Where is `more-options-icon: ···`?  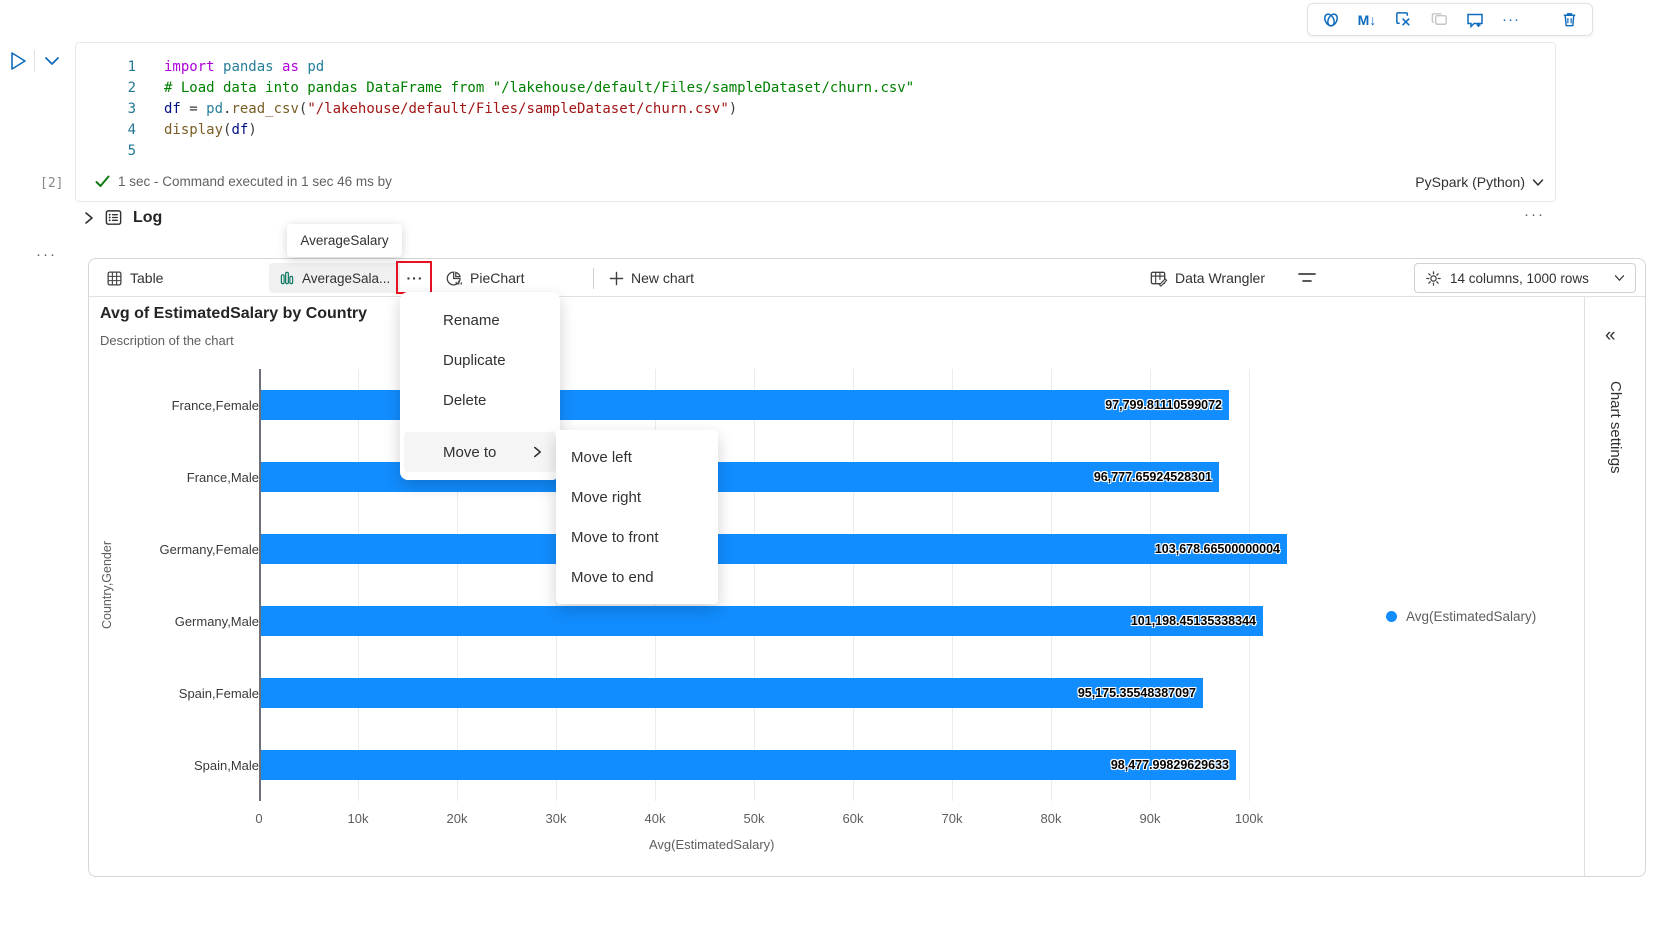 more-options-icon: ··· is located at coordinates (1511, 19).